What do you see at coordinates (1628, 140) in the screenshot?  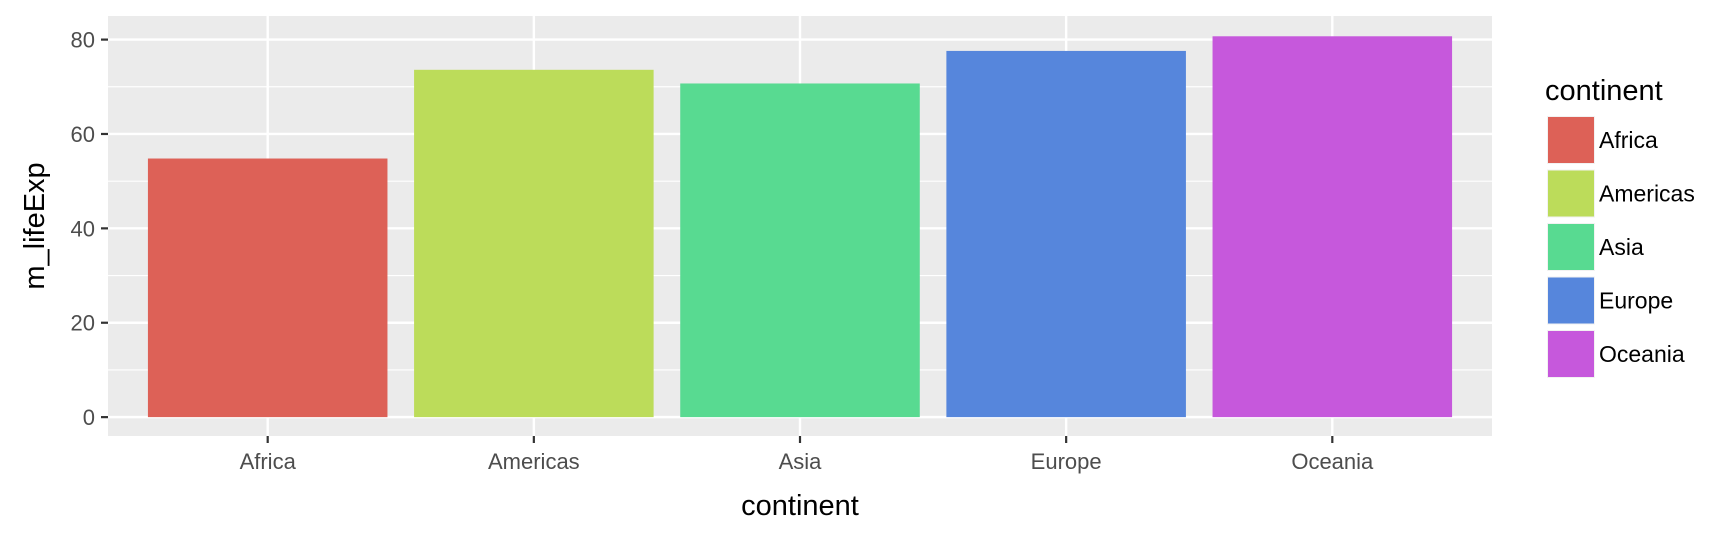 I see `legend-label-africa: Africa` at bounding box center [1628, 140].